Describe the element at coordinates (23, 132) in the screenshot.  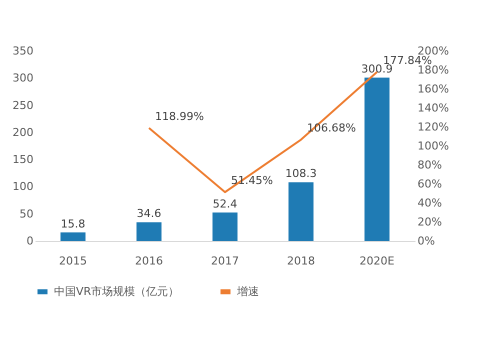
I see `y-tick-label: 200` at that location.